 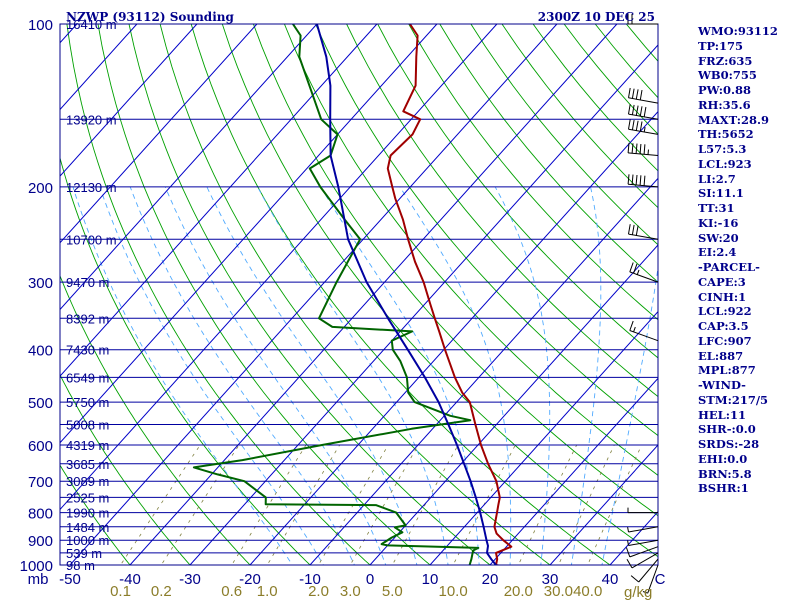 I want to click on index-item: KI:-16, so click(x=718, y=222).